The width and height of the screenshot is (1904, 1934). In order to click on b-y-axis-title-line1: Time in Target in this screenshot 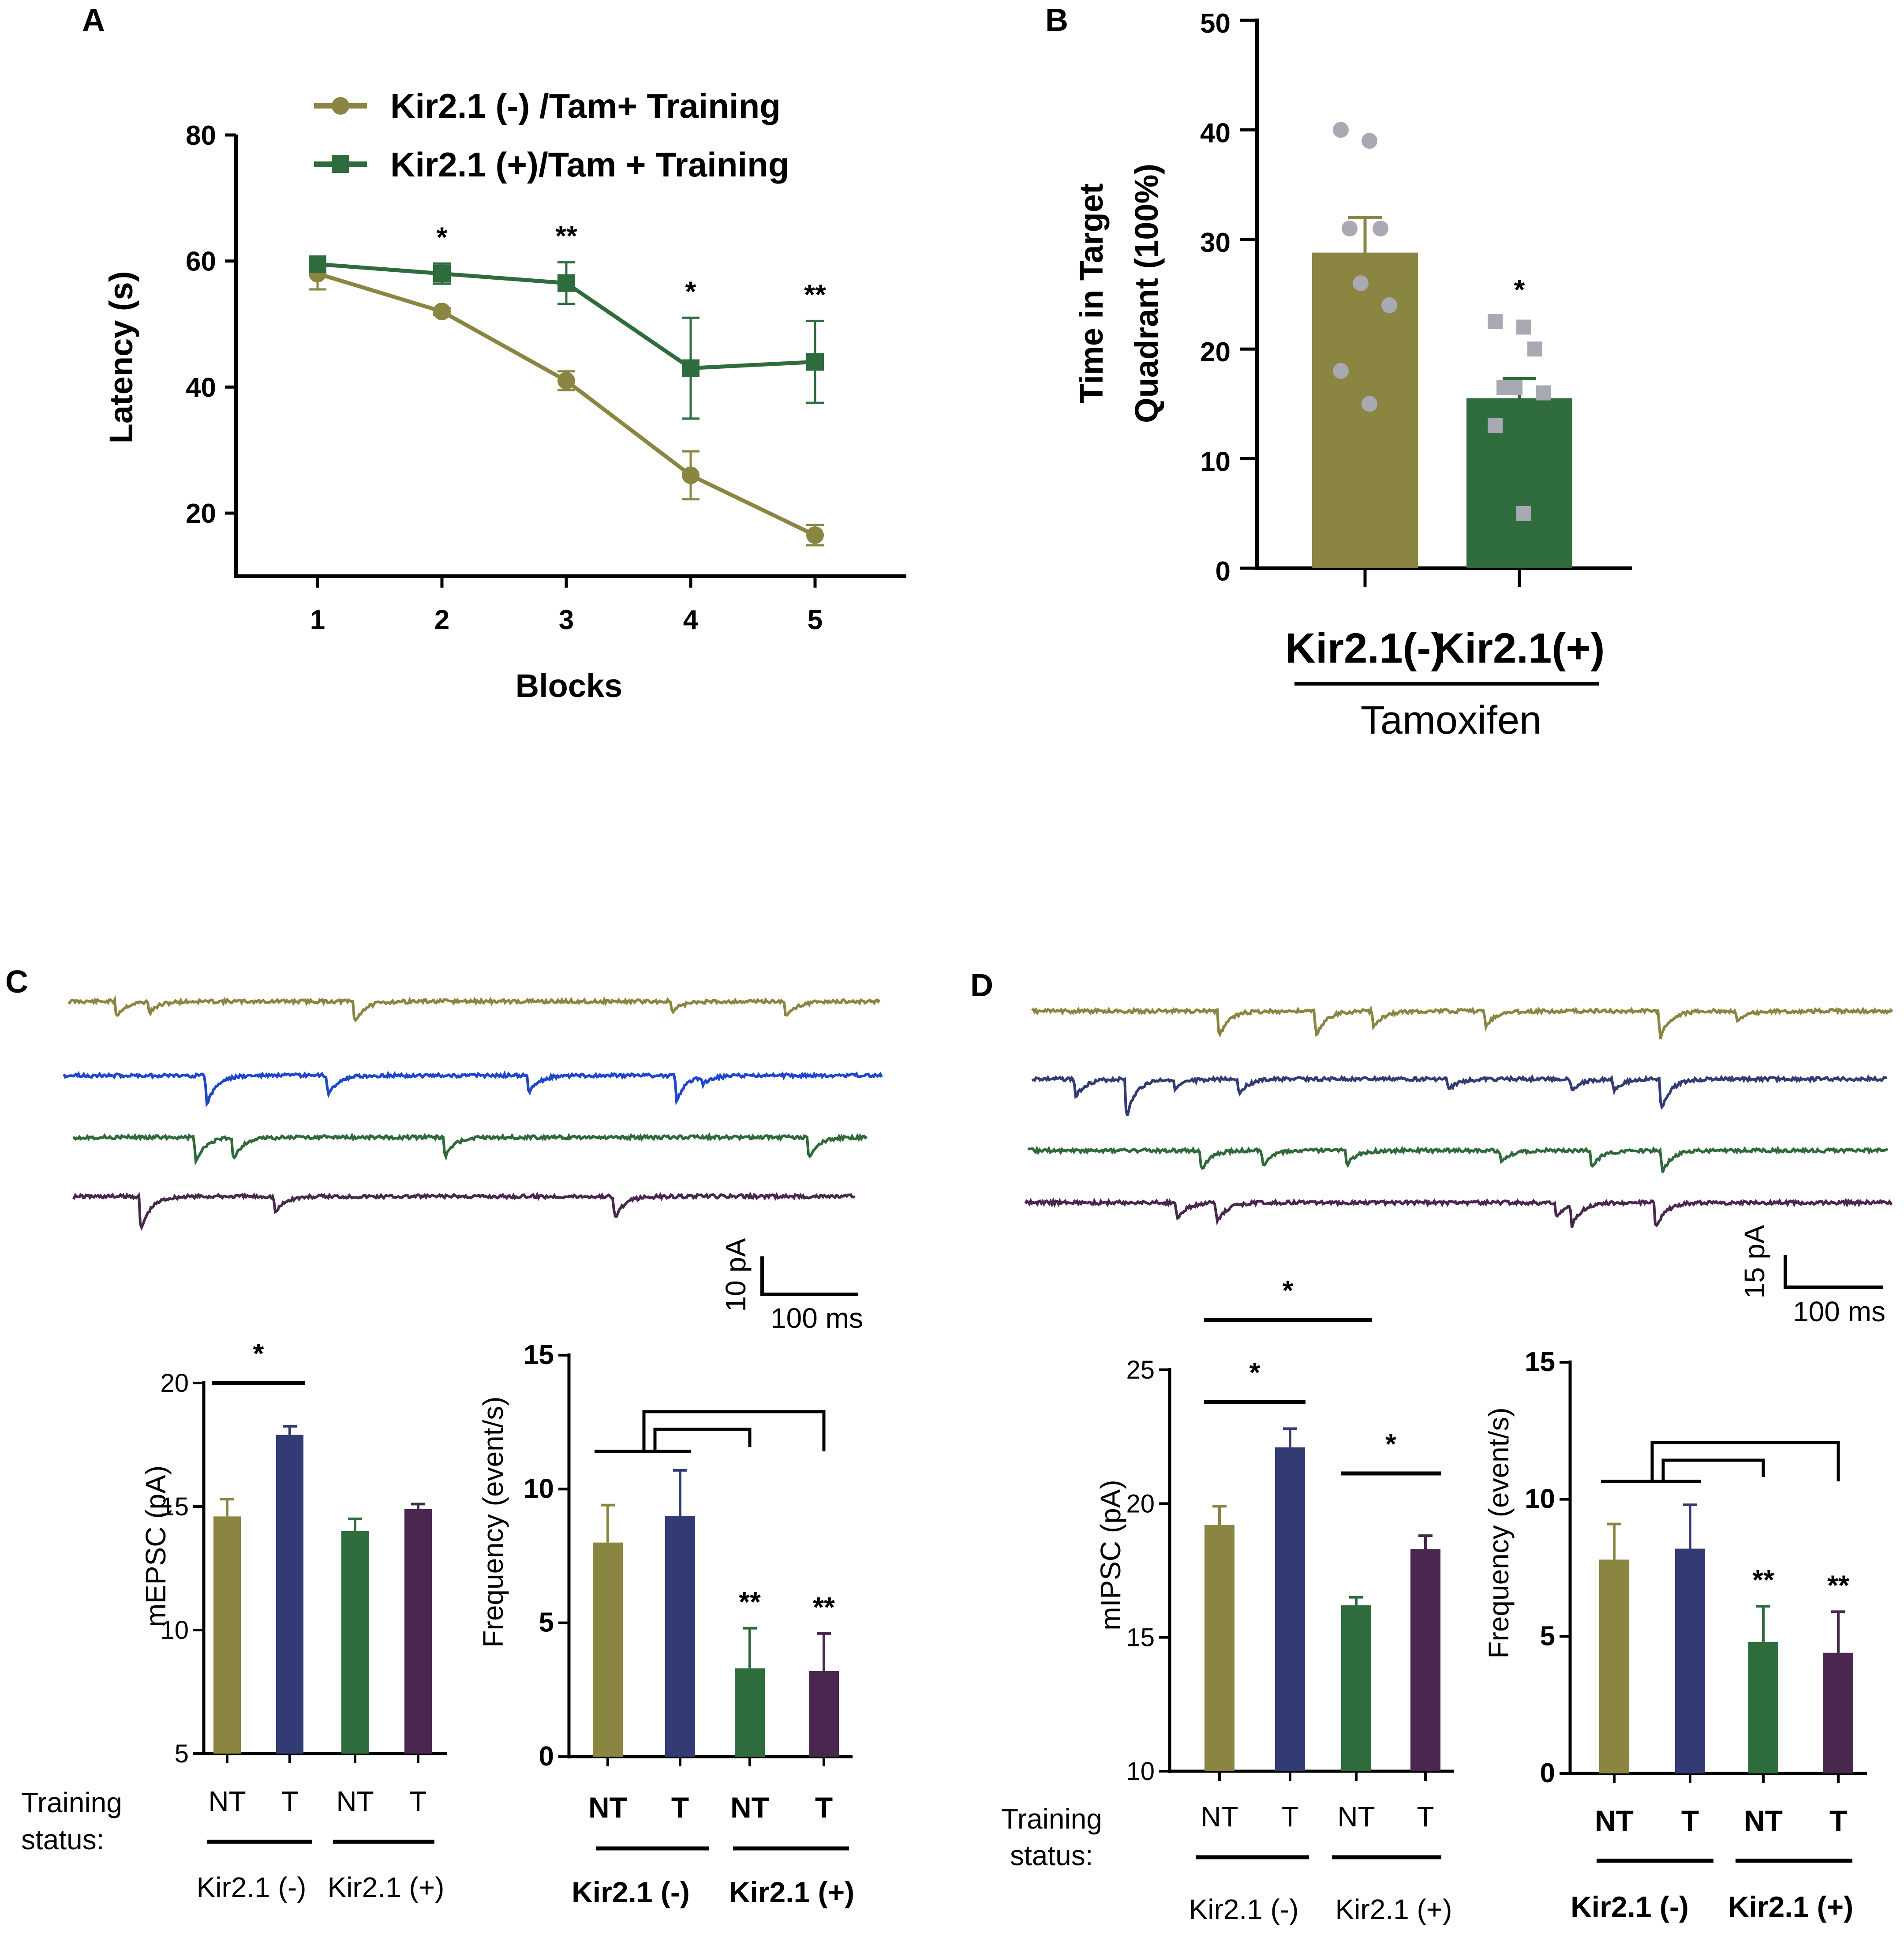, I will do `click(1091, 294)`.